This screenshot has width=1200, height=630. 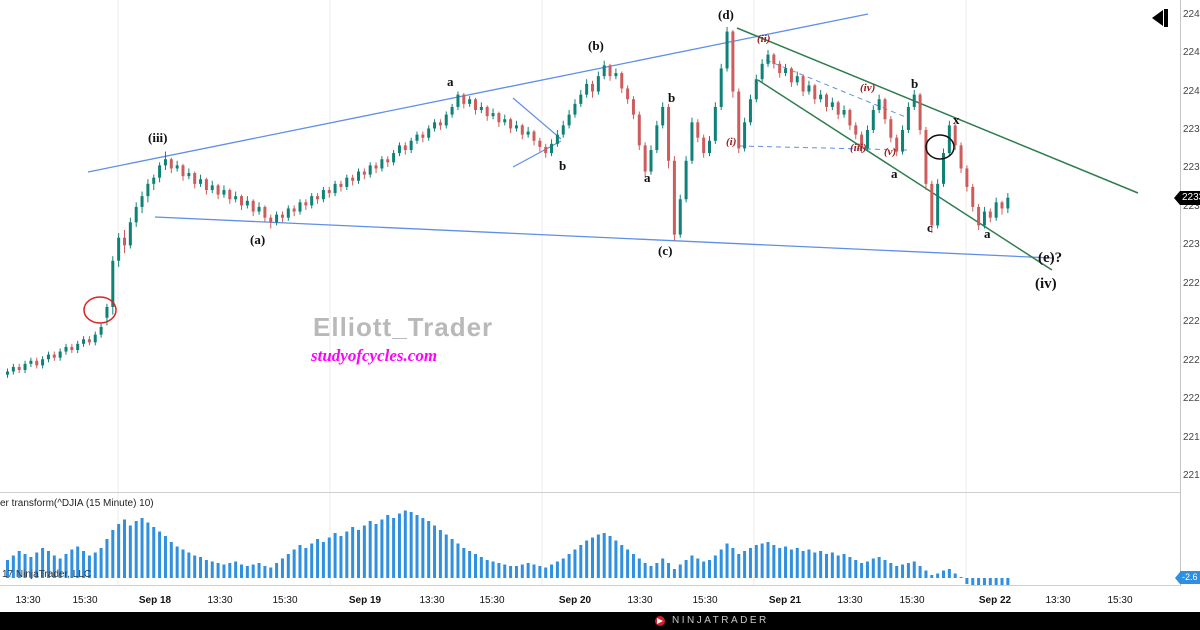 I want to click on wave-label: (v), so click(x=890, y=152).